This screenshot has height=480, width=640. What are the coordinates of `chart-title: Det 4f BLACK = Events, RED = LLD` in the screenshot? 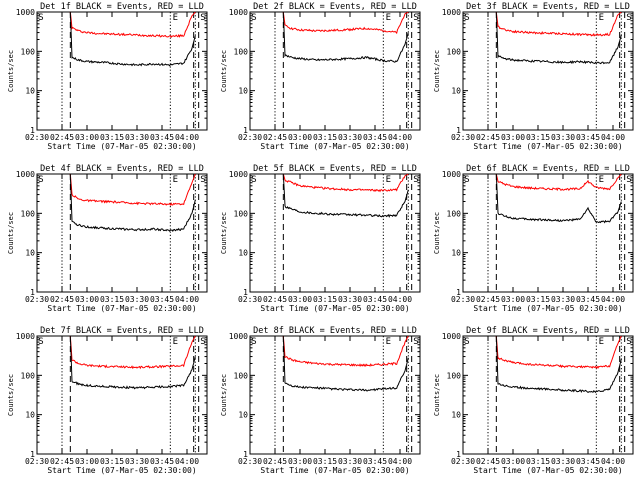 It's located at (122, 169).